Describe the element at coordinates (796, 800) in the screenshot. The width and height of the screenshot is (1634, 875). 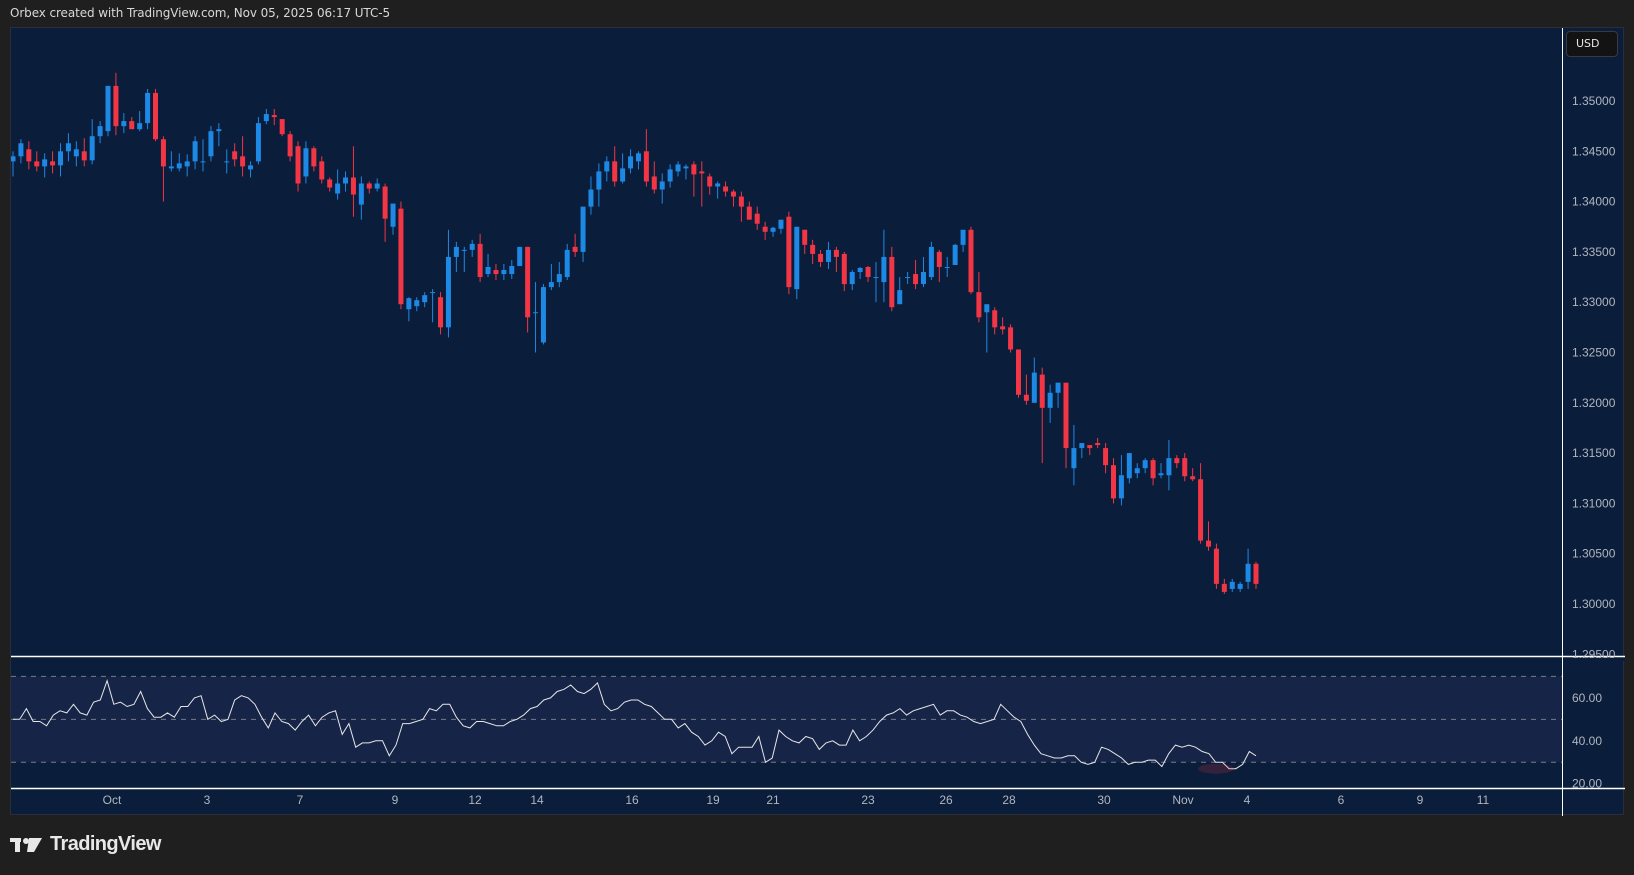
I see `time-axis: Oct 3 7 9 12 14 16 19 21 23 26 28 30 Nov 4 6 9 11` at that location.